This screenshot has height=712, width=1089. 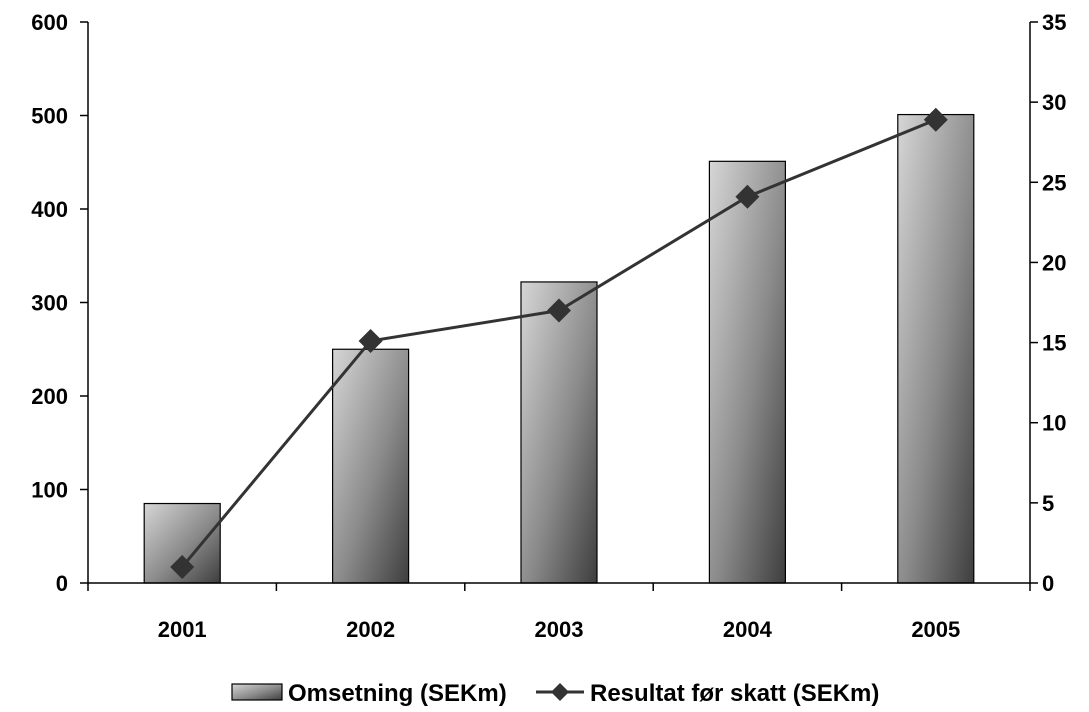 I want to click on y-right-tick-label: 15, so click(x=1054, y=343).